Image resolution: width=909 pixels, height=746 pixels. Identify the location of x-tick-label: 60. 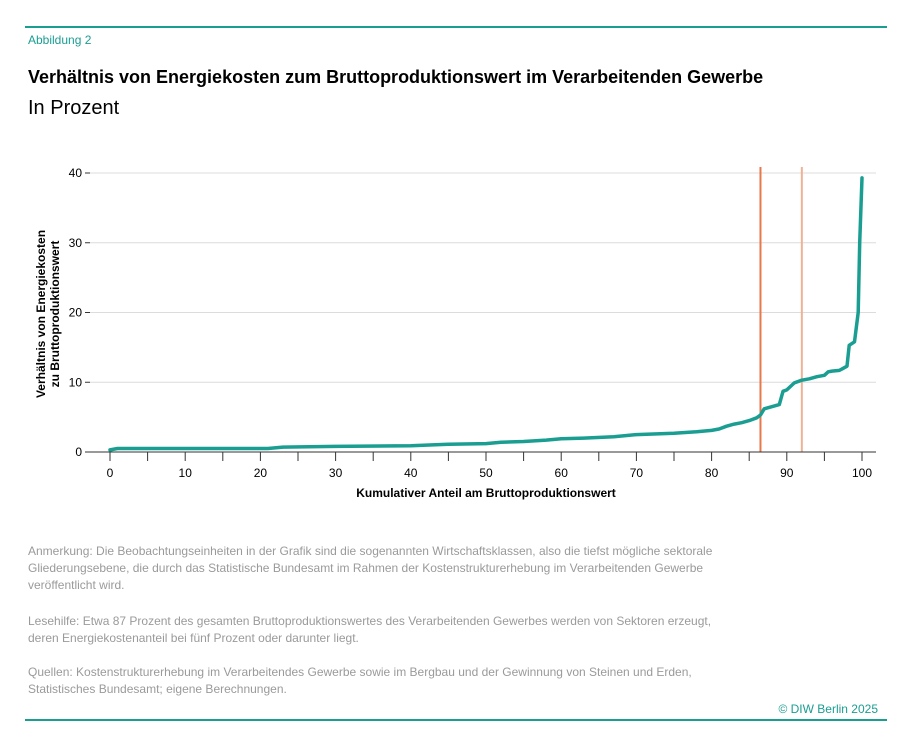
(562, 473).